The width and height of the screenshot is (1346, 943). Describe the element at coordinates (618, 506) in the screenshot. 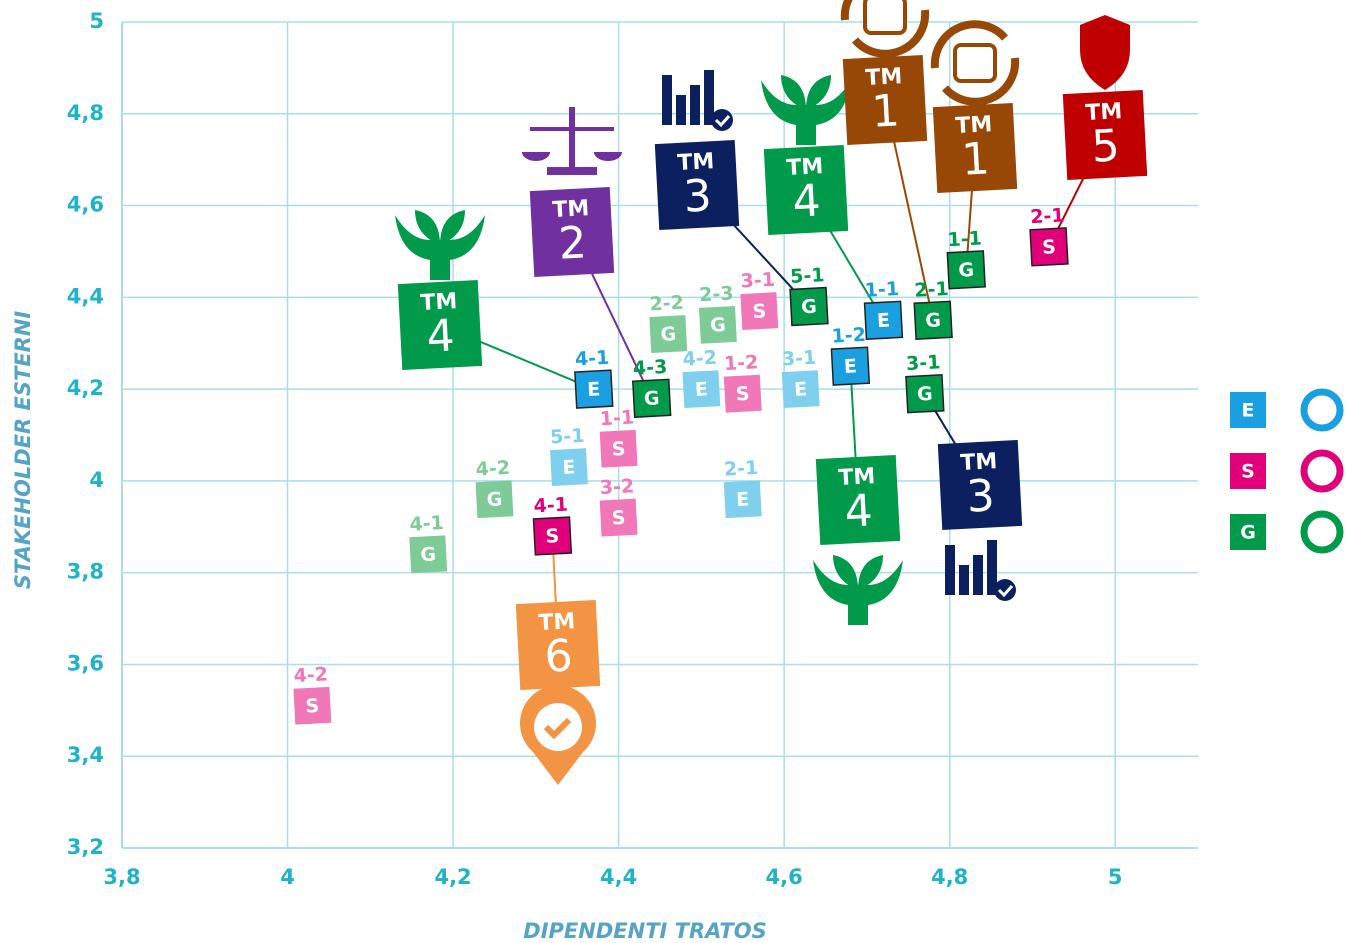

I see `point: S 3-2` at that location.